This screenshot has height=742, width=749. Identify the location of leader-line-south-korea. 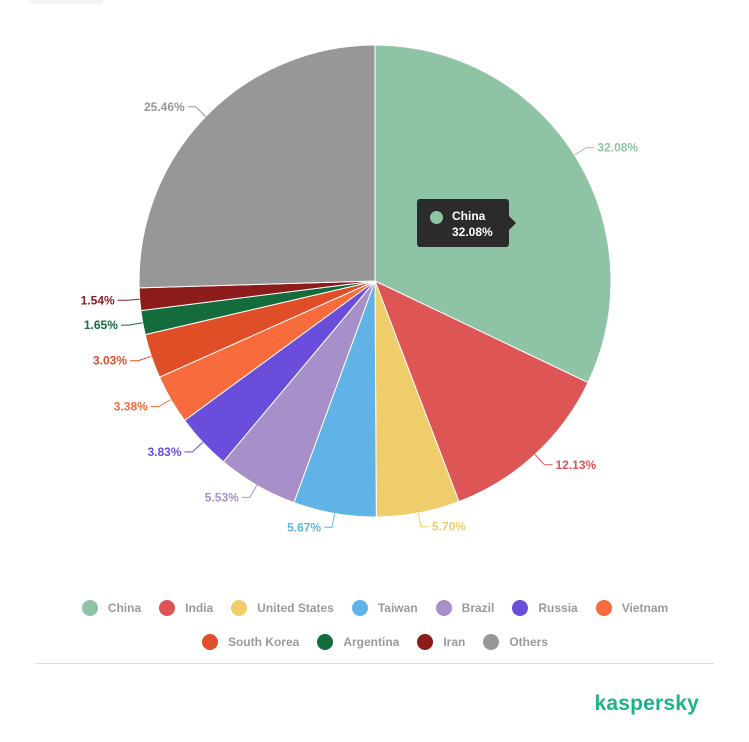
(141, 358).